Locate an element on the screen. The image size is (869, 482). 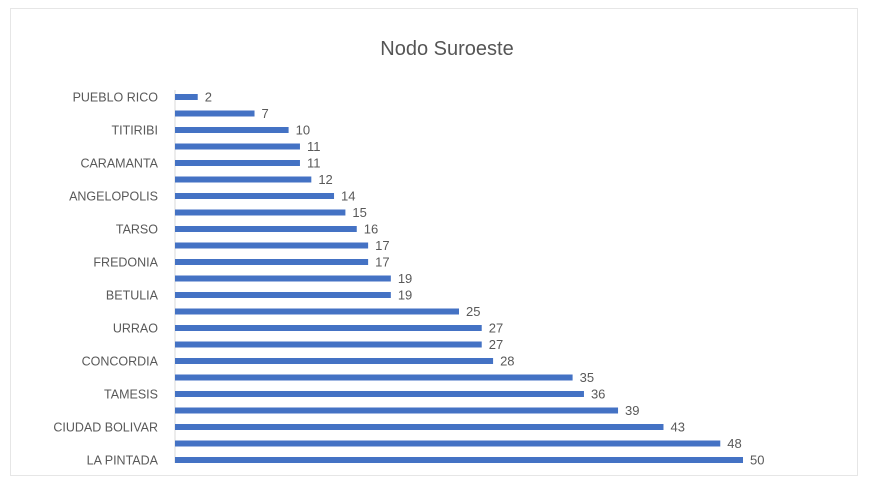
data-label: 12 is located at coordinates (325, 179).